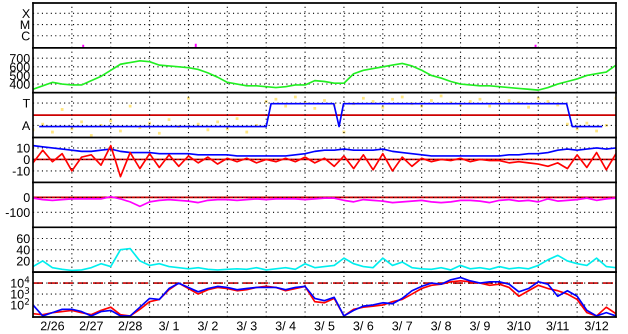 The height and width of the screenshot is (334, 628). I want to click on y-tick-label: 600, so click(20, 67).